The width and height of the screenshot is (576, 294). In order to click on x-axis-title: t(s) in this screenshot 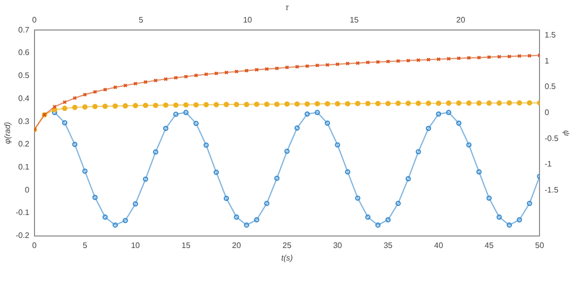, I will do `click(287, 257)`.